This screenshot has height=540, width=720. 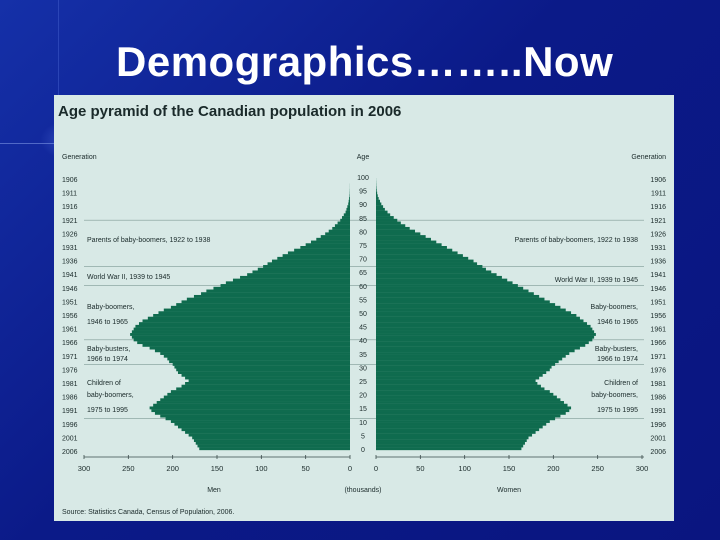 I want to click on generation-year-right: 1961, so click(x=658, y=330).